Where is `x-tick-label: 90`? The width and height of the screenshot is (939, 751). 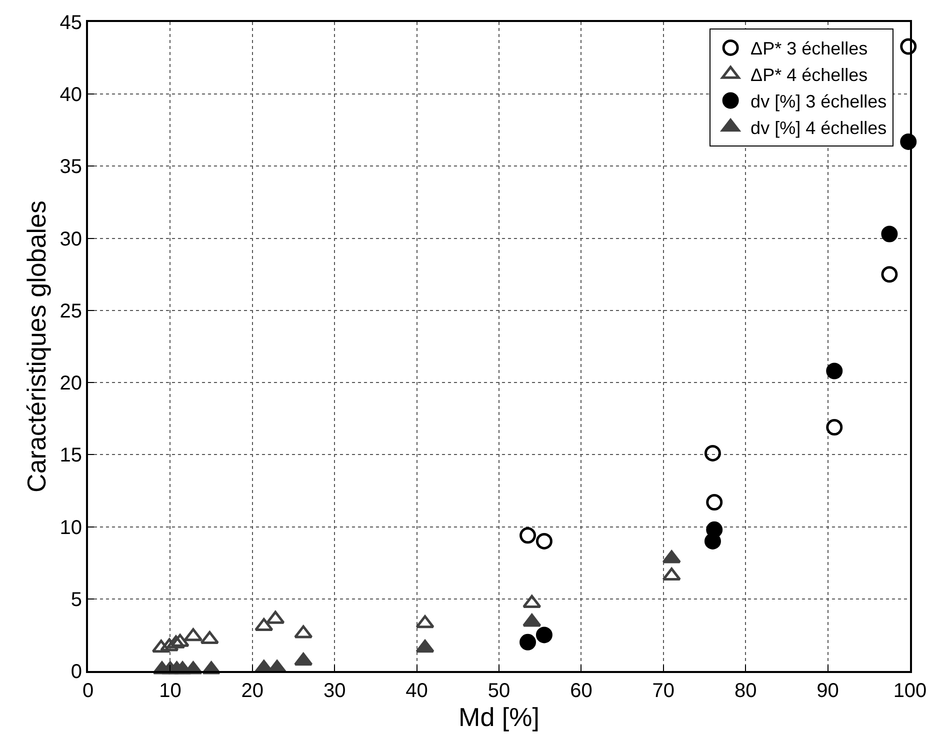 x-tick-label: 90 is located at coordinates (827, 691).